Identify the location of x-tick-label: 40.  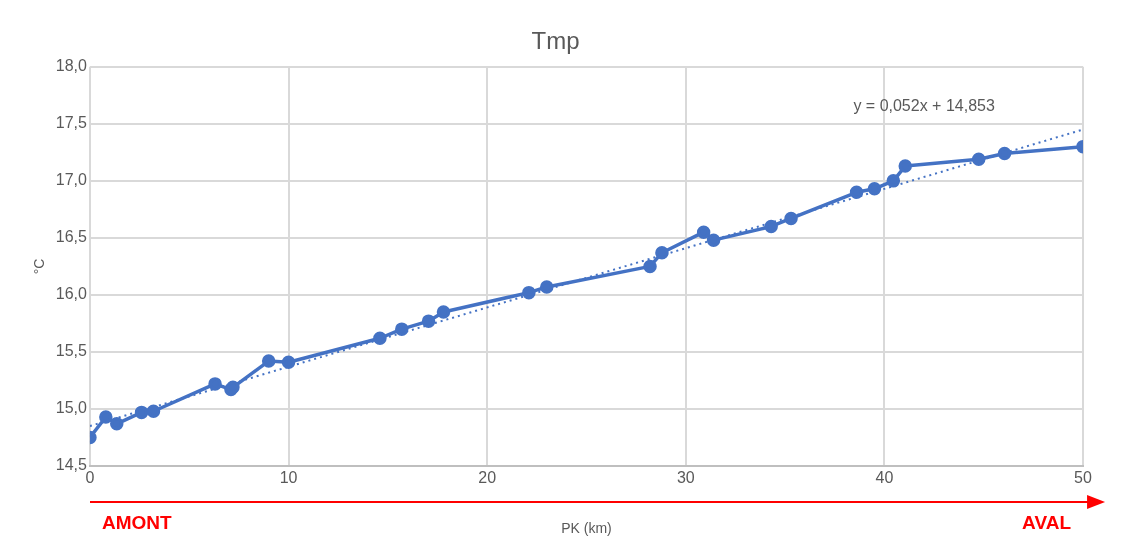
(884, 478).